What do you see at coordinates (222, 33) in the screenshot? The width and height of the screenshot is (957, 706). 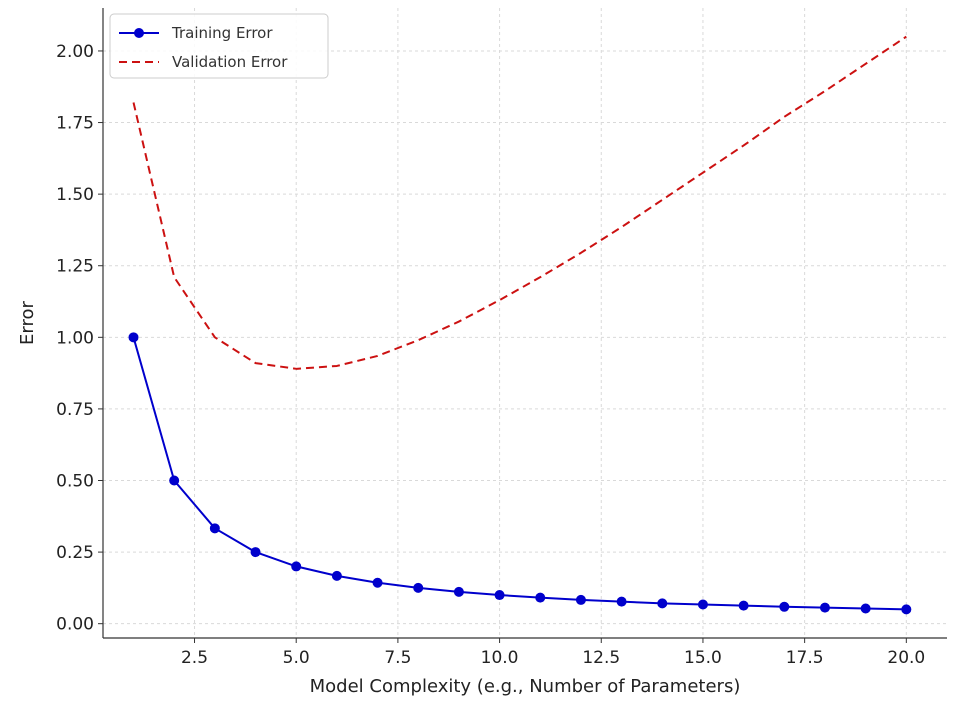 I see `legend-training-error-label: Training Error` at bounding box center [222, 33].